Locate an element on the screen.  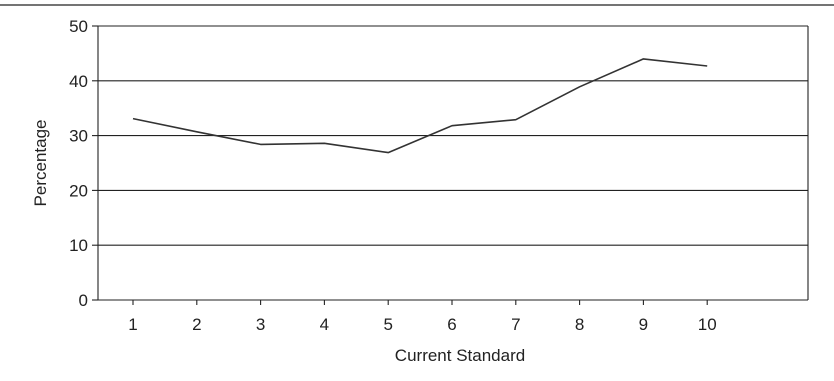
y-tick-label: 30 is located at coordinates (78, 136).